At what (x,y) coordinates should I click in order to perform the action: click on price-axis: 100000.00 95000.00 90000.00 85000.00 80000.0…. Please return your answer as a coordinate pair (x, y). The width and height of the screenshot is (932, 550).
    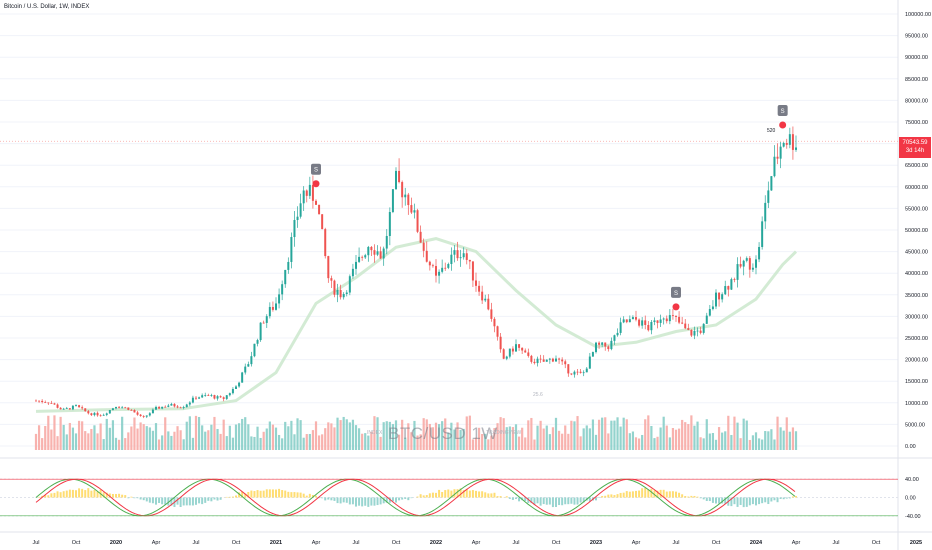
    Looking at the image, I should click on (918, 266).